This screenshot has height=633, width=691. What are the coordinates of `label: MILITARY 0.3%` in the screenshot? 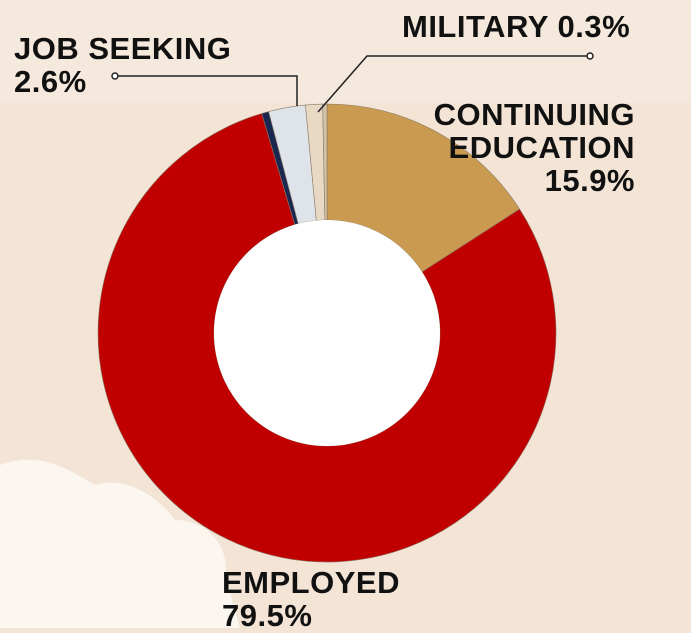 It's located at (516, 26).